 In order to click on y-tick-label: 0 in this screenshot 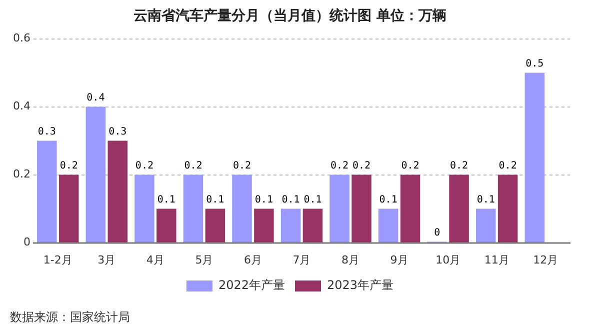, I will do `click(26, 242)`.